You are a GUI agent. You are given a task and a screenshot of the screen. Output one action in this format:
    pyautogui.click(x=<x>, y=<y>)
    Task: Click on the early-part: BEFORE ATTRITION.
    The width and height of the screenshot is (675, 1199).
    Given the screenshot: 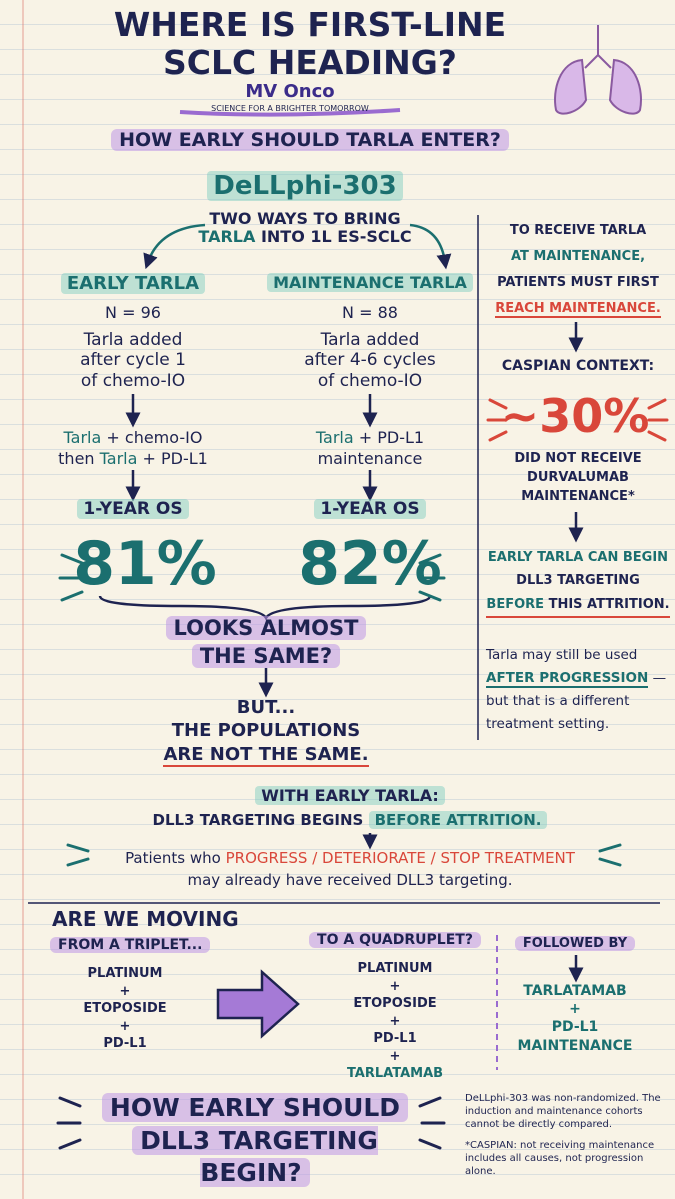 What is the action you would take?
    pyautogui.click(x=458, y=820)
    